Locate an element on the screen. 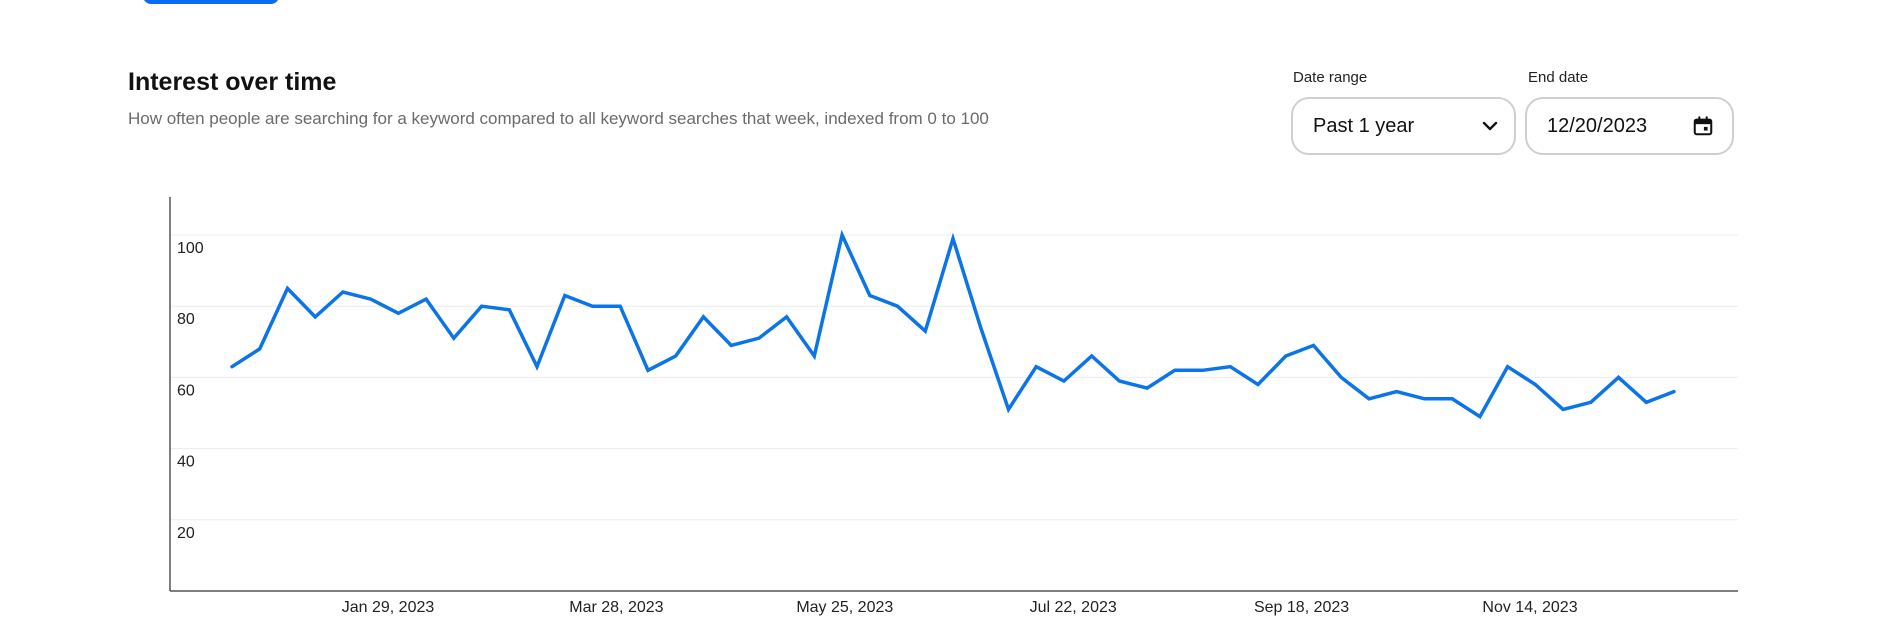 Image resolution: width=1902 pixels, height=632 pixels. y-tick-label: 60 is located at coordinates (186, 390).